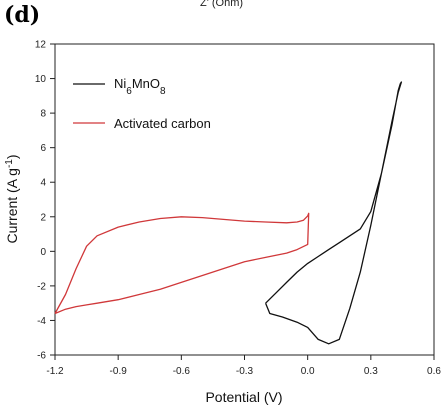  I want to click on x-axis-ticks: -1.2 -0.9 -0.6 -0.3 0.0 0.3 0.6, so click(243, 366).